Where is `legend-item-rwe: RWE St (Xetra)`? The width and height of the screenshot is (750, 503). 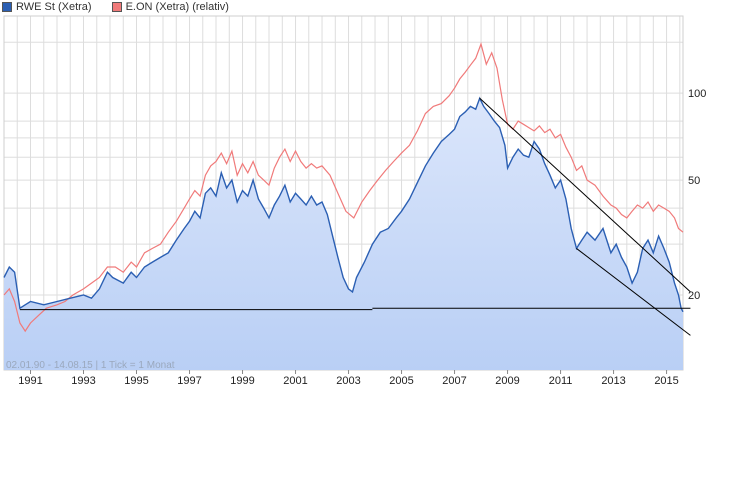 legend-item-rwe: RWE St (Xetra) is located at coordinates (47, 7).